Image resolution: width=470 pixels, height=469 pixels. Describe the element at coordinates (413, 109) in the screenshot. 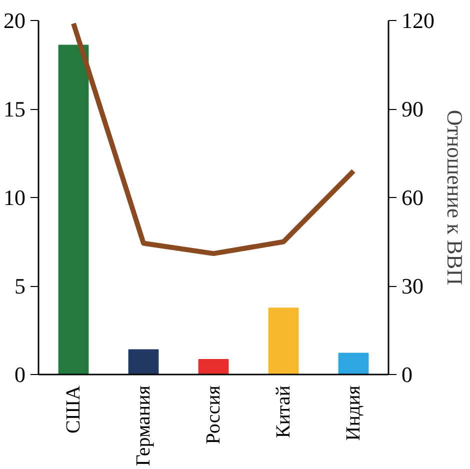

I see `y2-tick-label: 90` at that location.